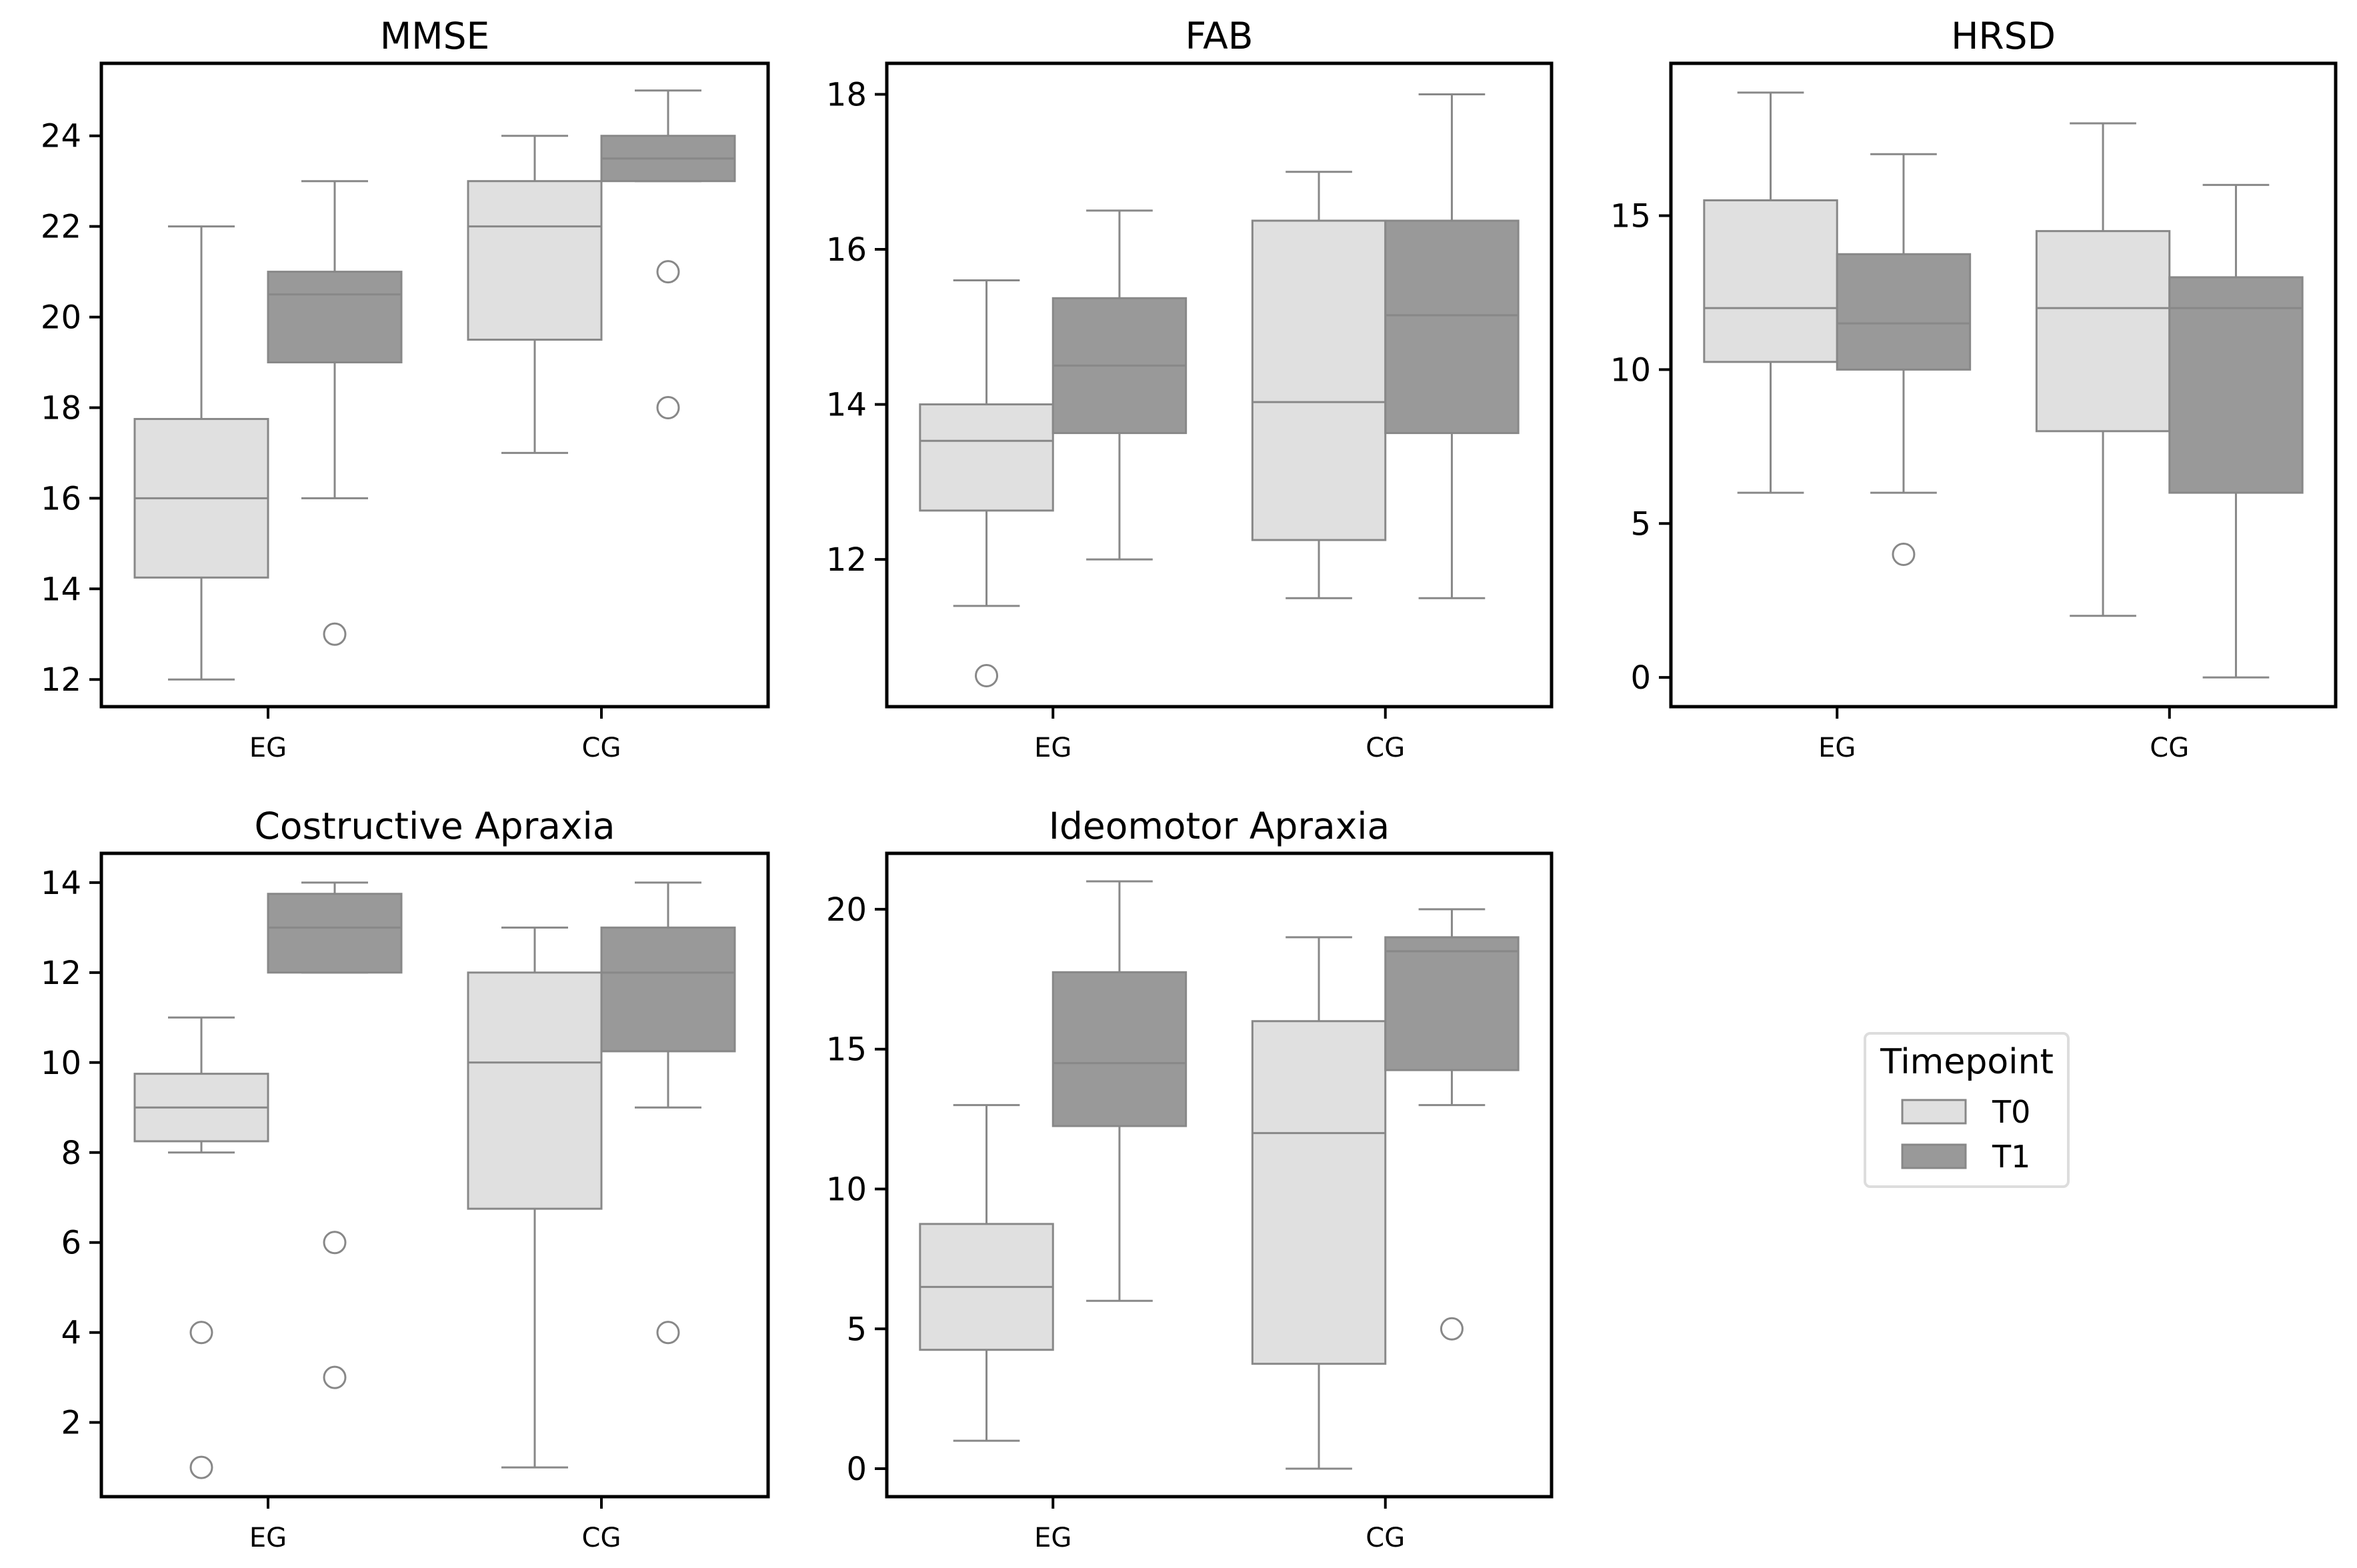 The width and height of the screenshot is (2357, 1568). I want to click on box-hrsd-eg-t0, so click(1771, 292).